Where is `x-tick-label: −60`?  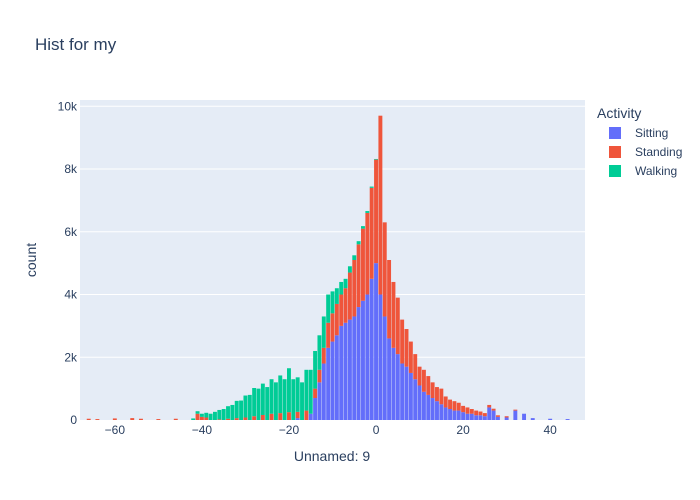 x-tick-label: −60 is located at coordinates (115, 430).